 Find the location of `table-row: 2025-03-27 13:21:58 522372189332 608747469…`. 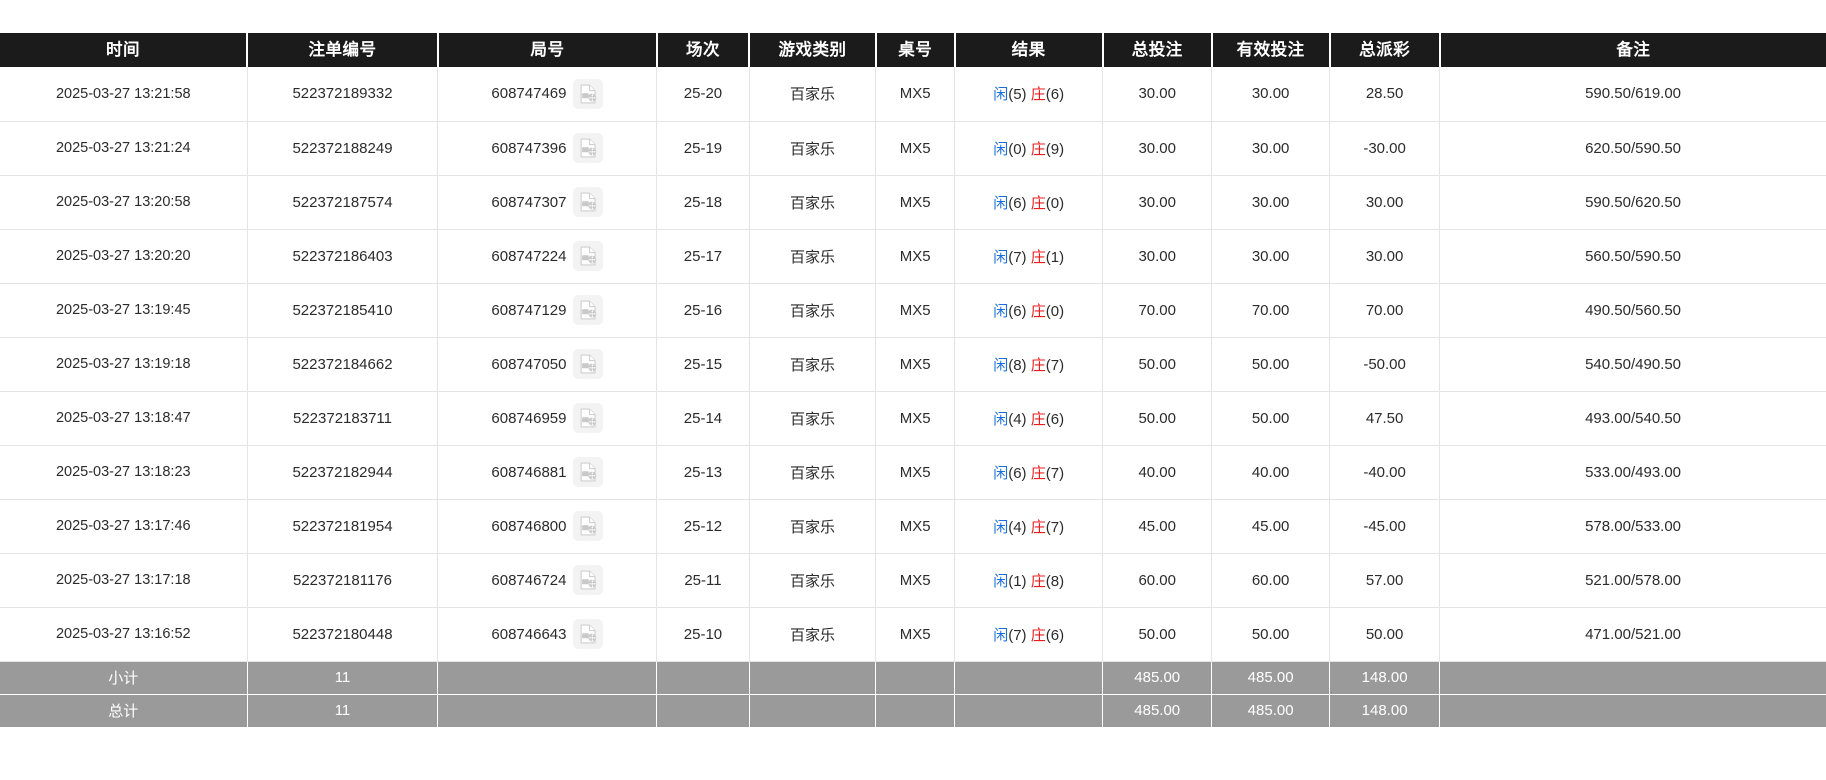

table-row: 2025-03-27 13:21:58 522372189332 608747469… is located at coordinates (913, 94).